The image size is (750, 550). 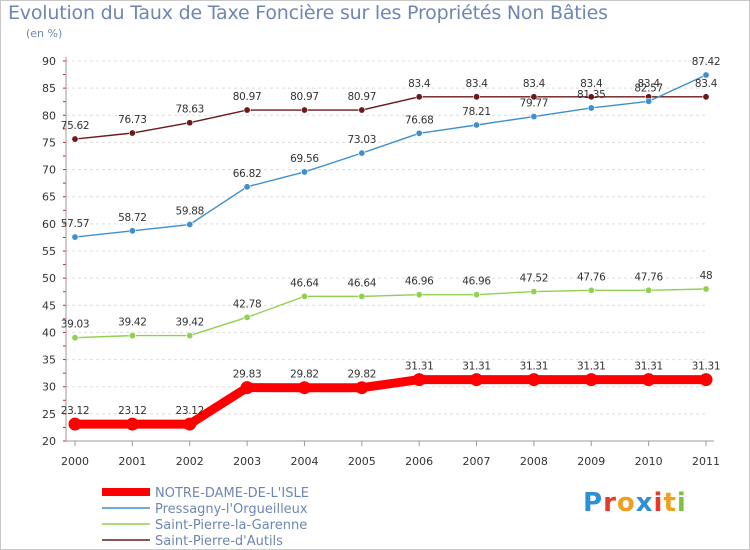 What do you see at coordinates (75, 461) in the screenshot?
I see `x-tick-label: 2000` at bounding box center [75, 461].